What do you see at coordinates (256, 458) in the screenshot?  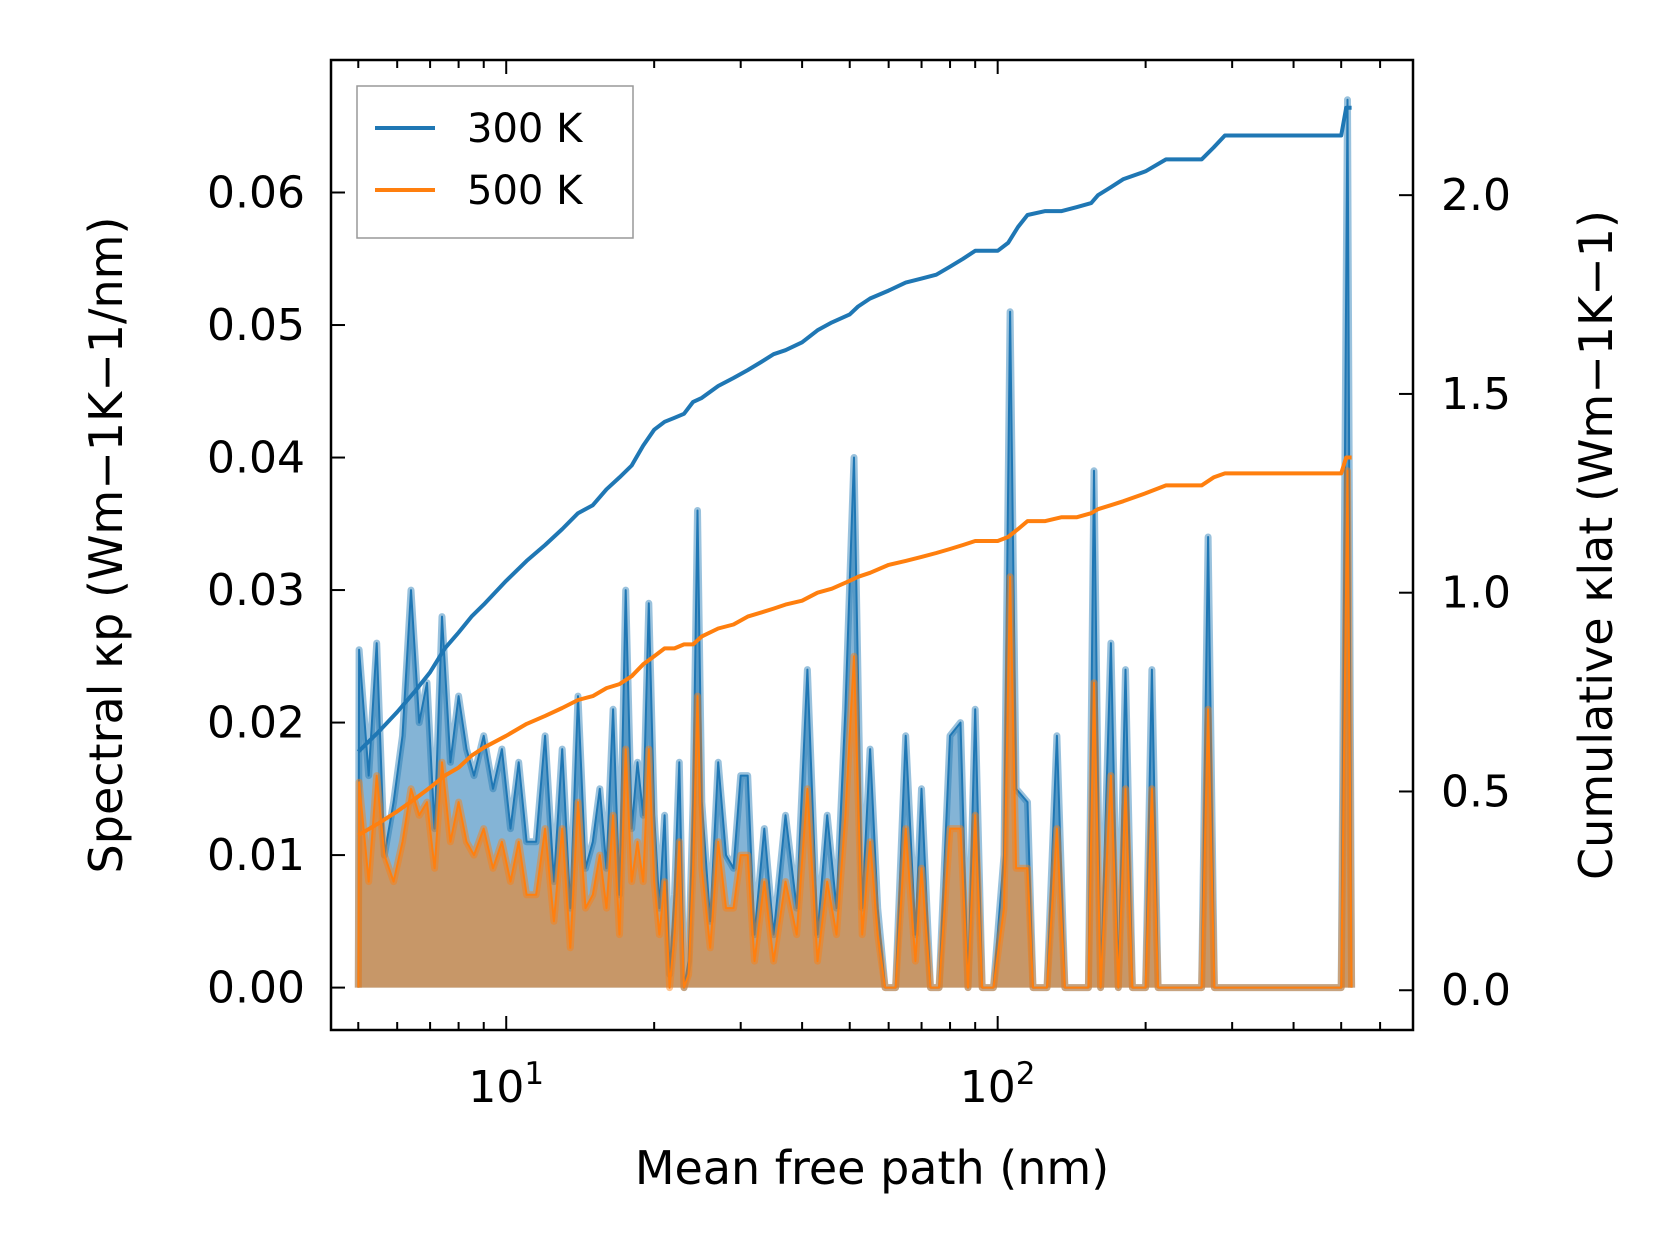 I see `y-left-tick-label: 0.04` at bounding box center [256, 458].